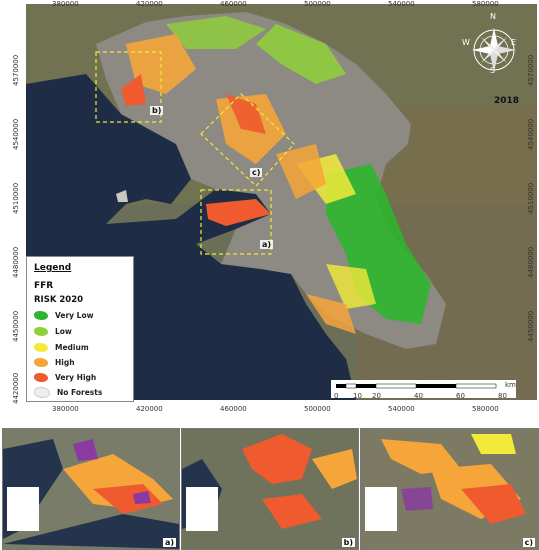 The height and width of the screenshot is (550, 539). Describe the element at coordinates (76, 377) in the screenshot. I see `legend-item-label: Very High` at that location.